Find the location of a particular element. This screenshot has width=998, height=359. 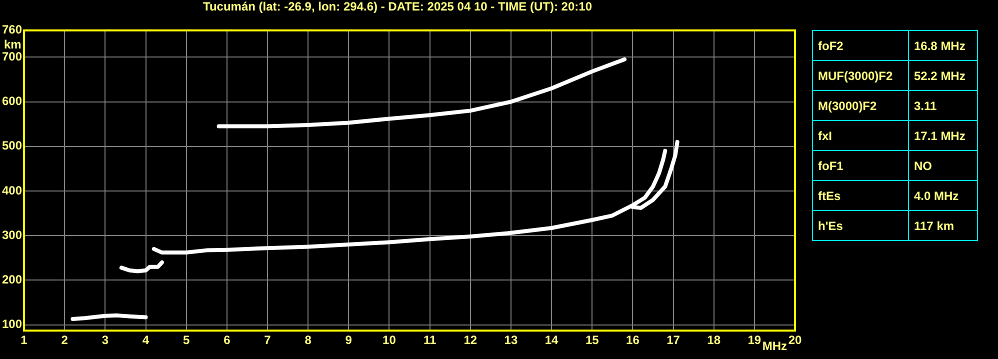

y-tick-label: 100 is located at coordinates (12, 324).